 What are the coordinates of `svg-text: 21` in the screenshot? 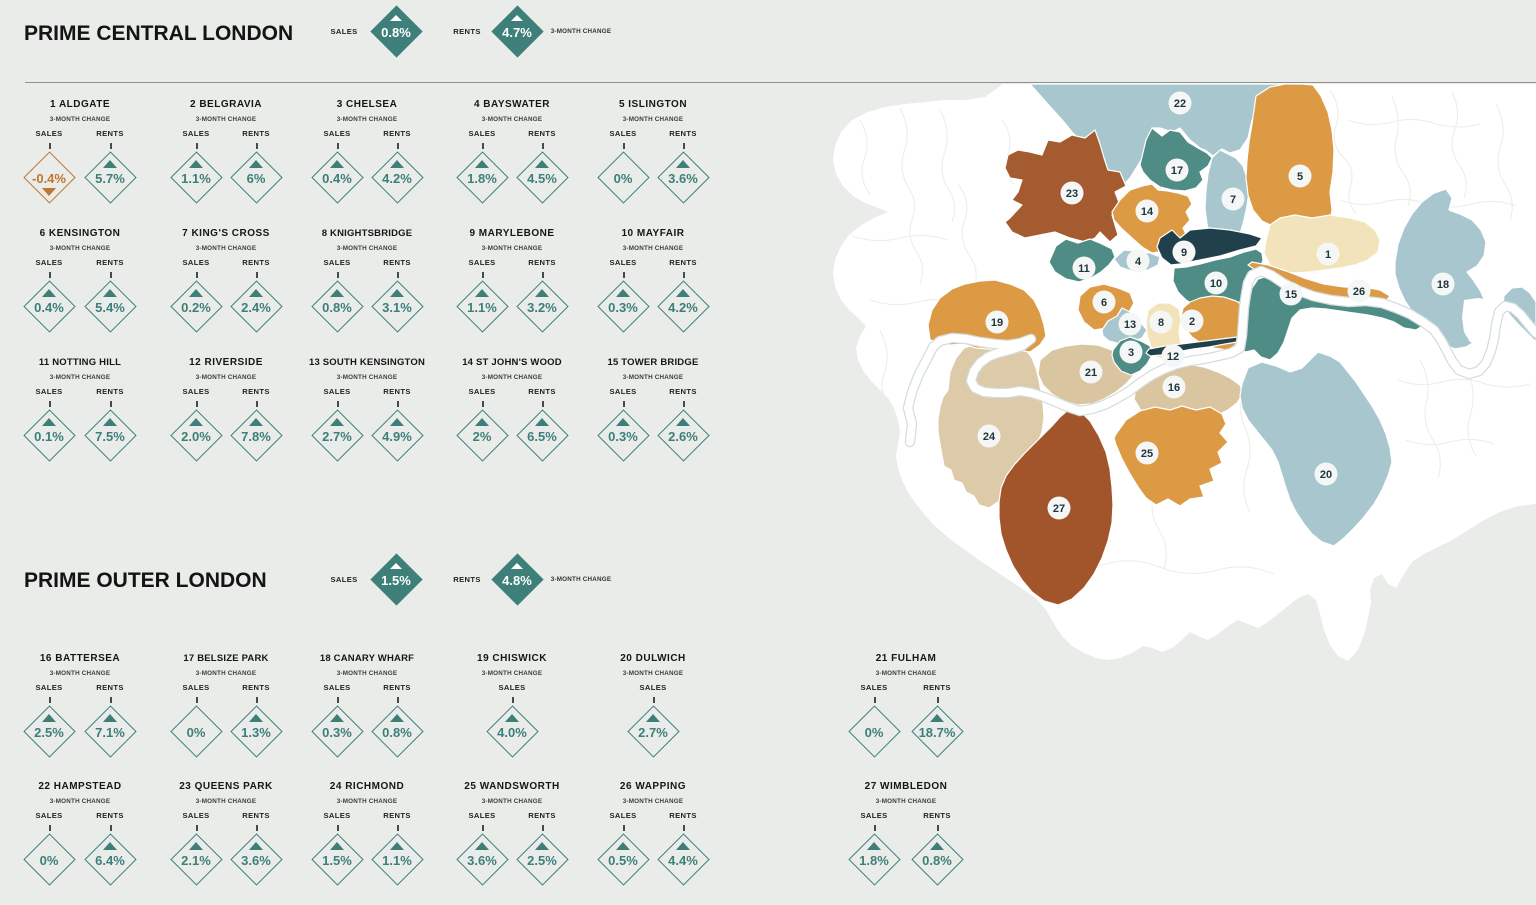 It's located at (1091, 373).